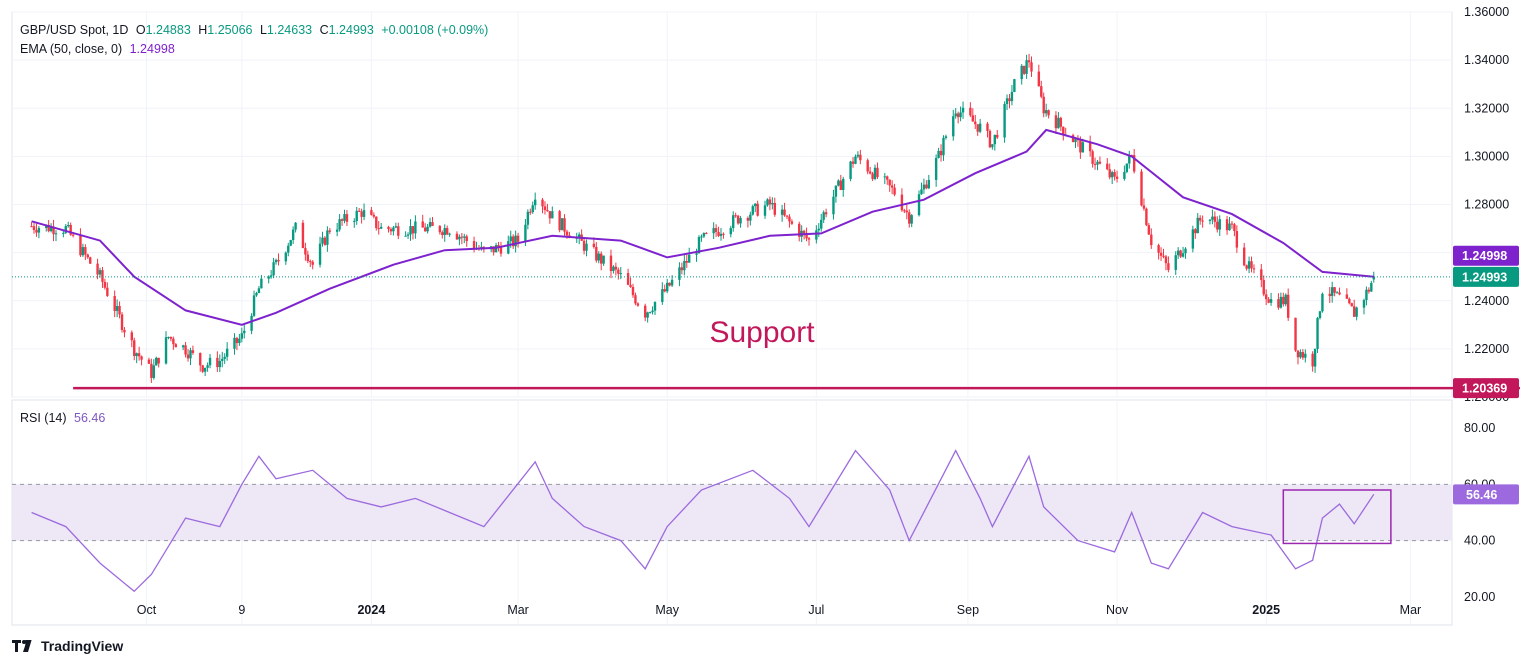 The image size is (1536, 667). What do you see at coordinates (435, 30) in the screenshot?
I see `change-value: +0.00108 (+0.09%)` at bounding box center [435, 30].